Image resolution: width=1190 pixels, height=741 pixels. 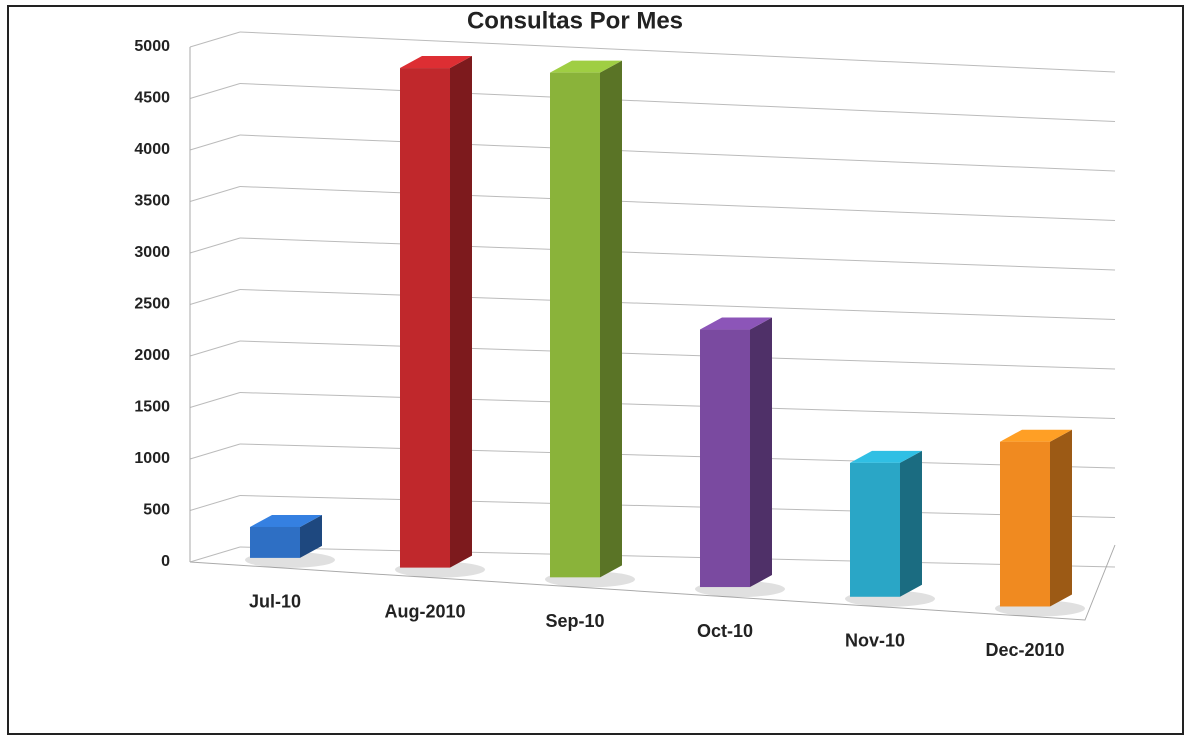 What do you see at coordinates (152, 46) in the screenshot?
I see `y-tick-label: 5000` at bounding box center [152, 46].